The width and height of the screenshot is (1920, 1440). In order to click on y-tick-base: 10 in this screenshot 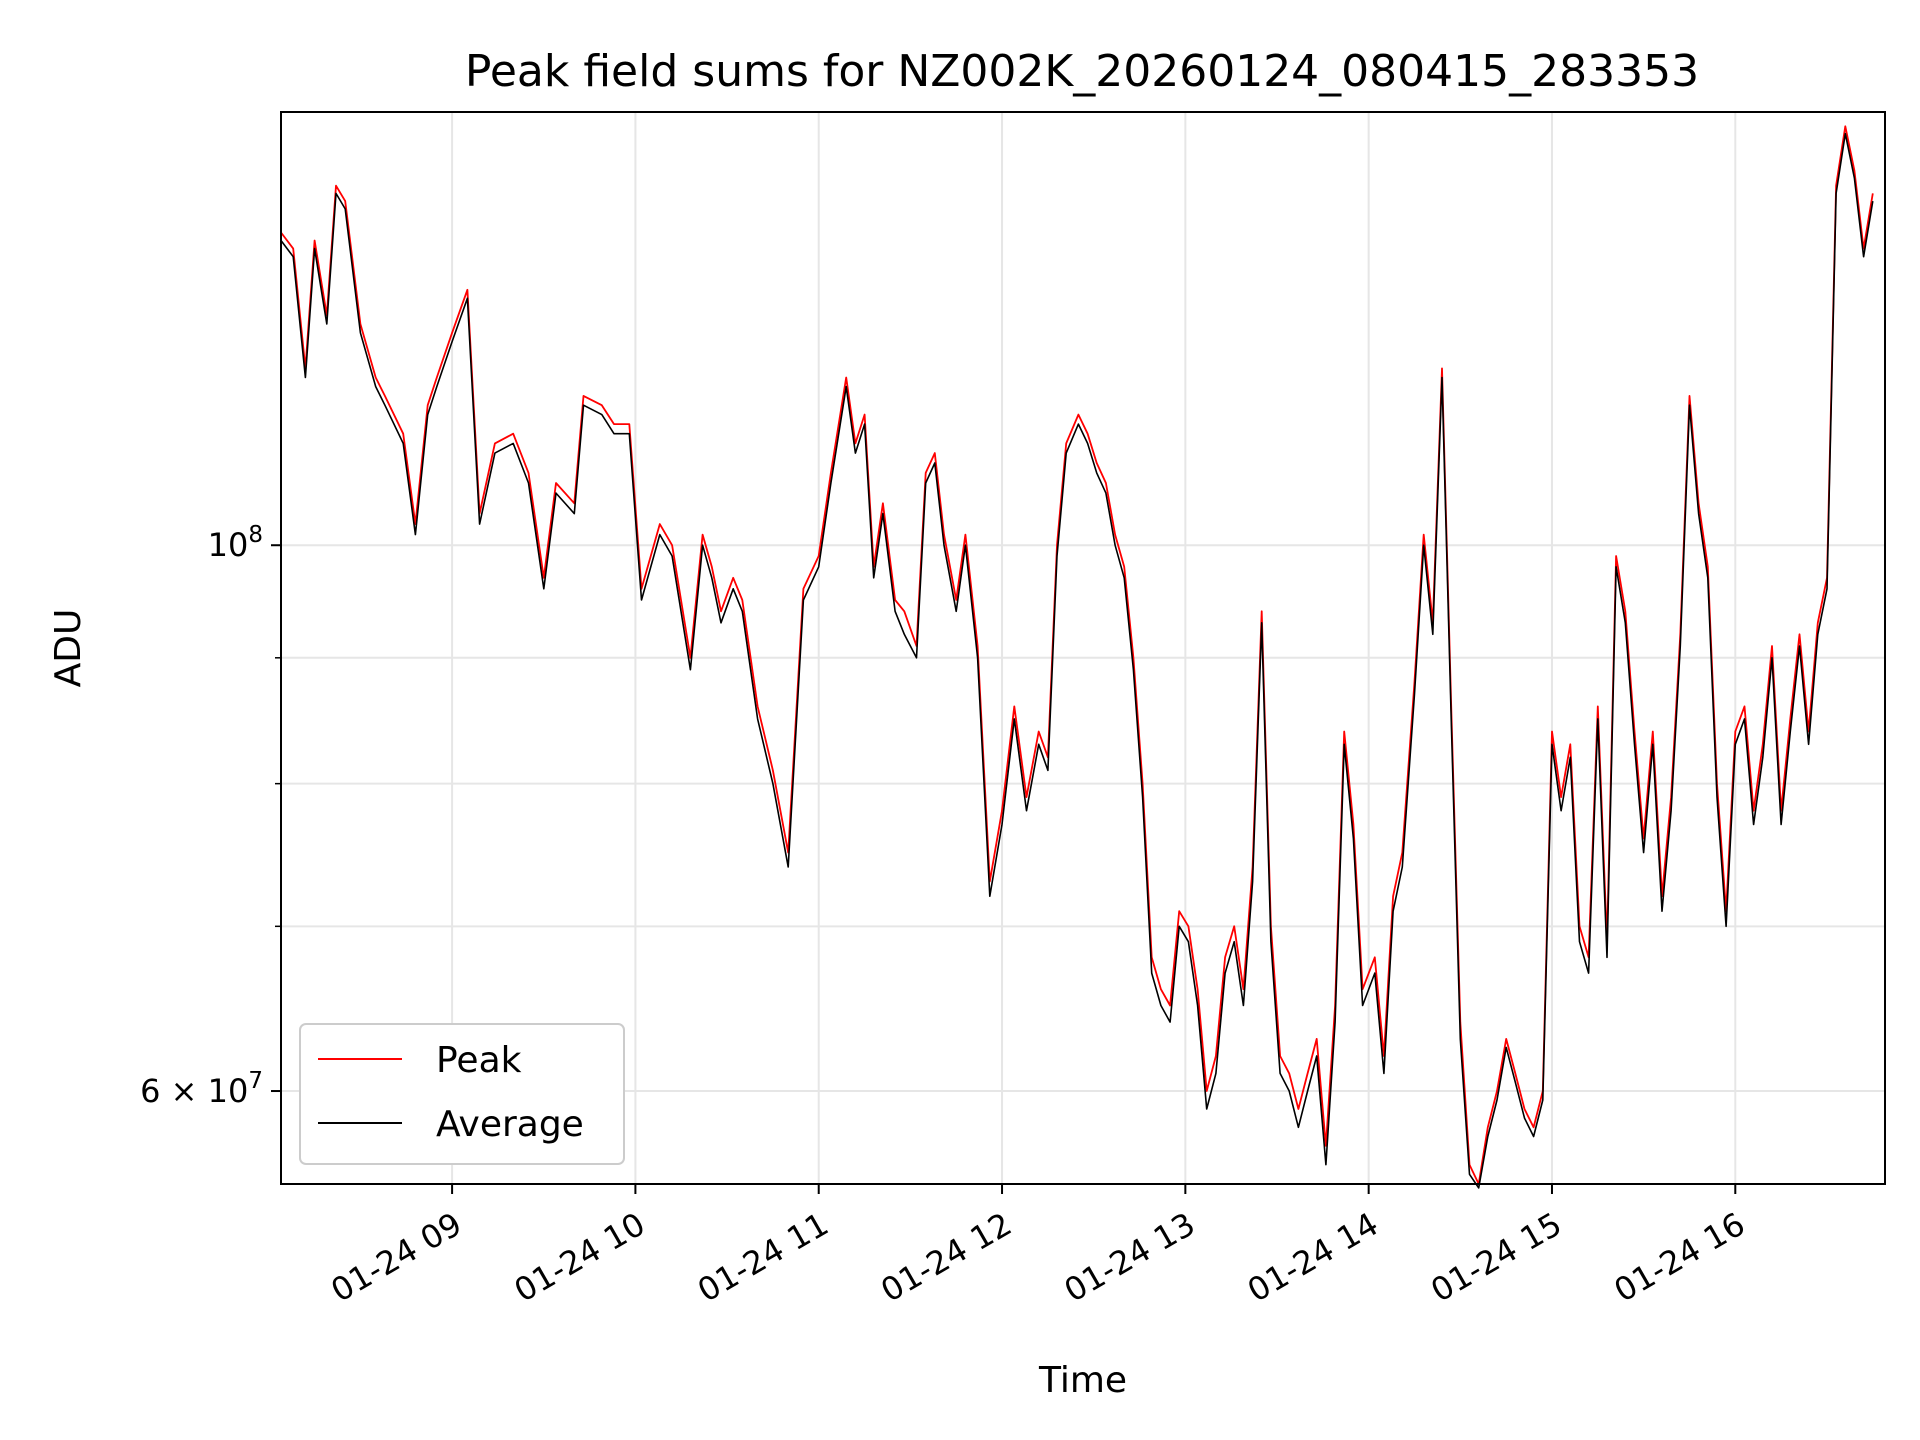, I will do `click(228, 545)`.